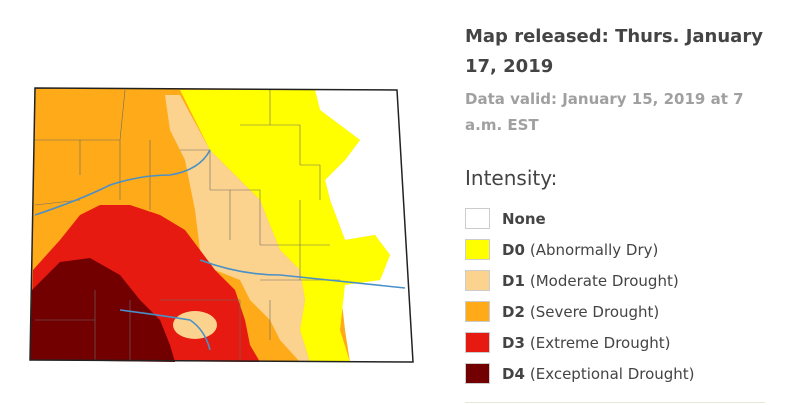  I want to click on legend-code: None, so click(524, 218).